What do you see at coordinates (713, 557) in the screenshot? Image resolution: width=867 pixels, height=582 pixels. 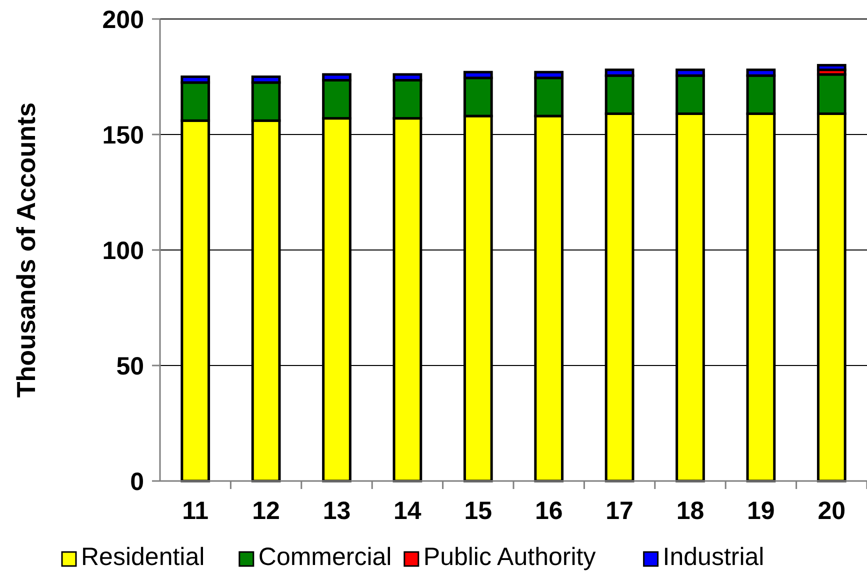 I see `legend-label: Industrial` at bounding box center [713, 557].